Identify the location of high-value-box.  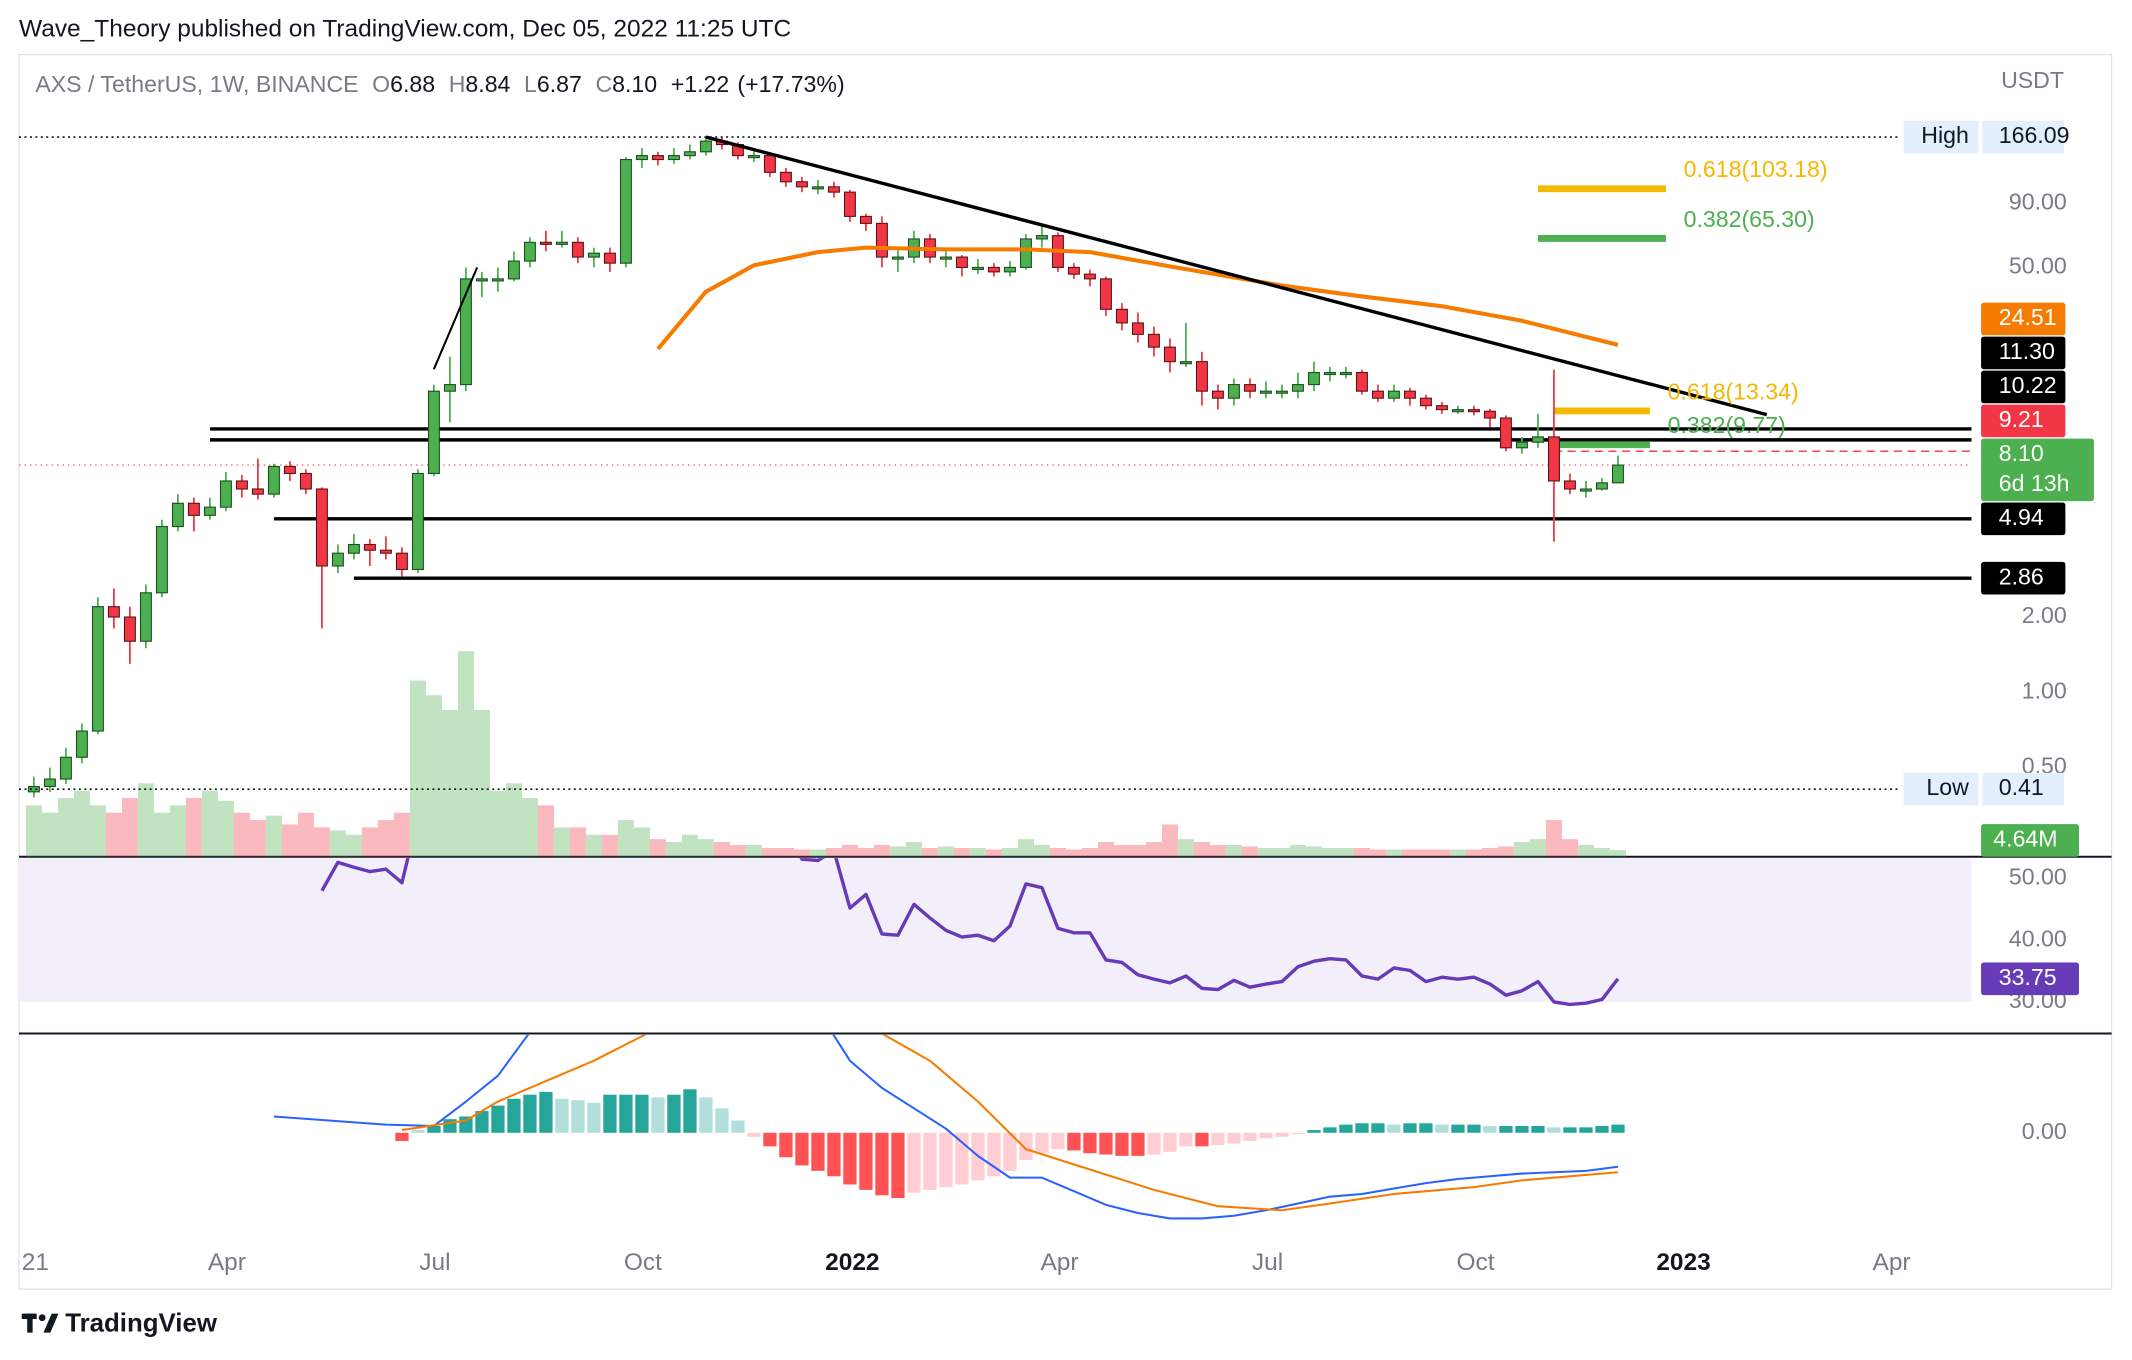
(2023, 137).